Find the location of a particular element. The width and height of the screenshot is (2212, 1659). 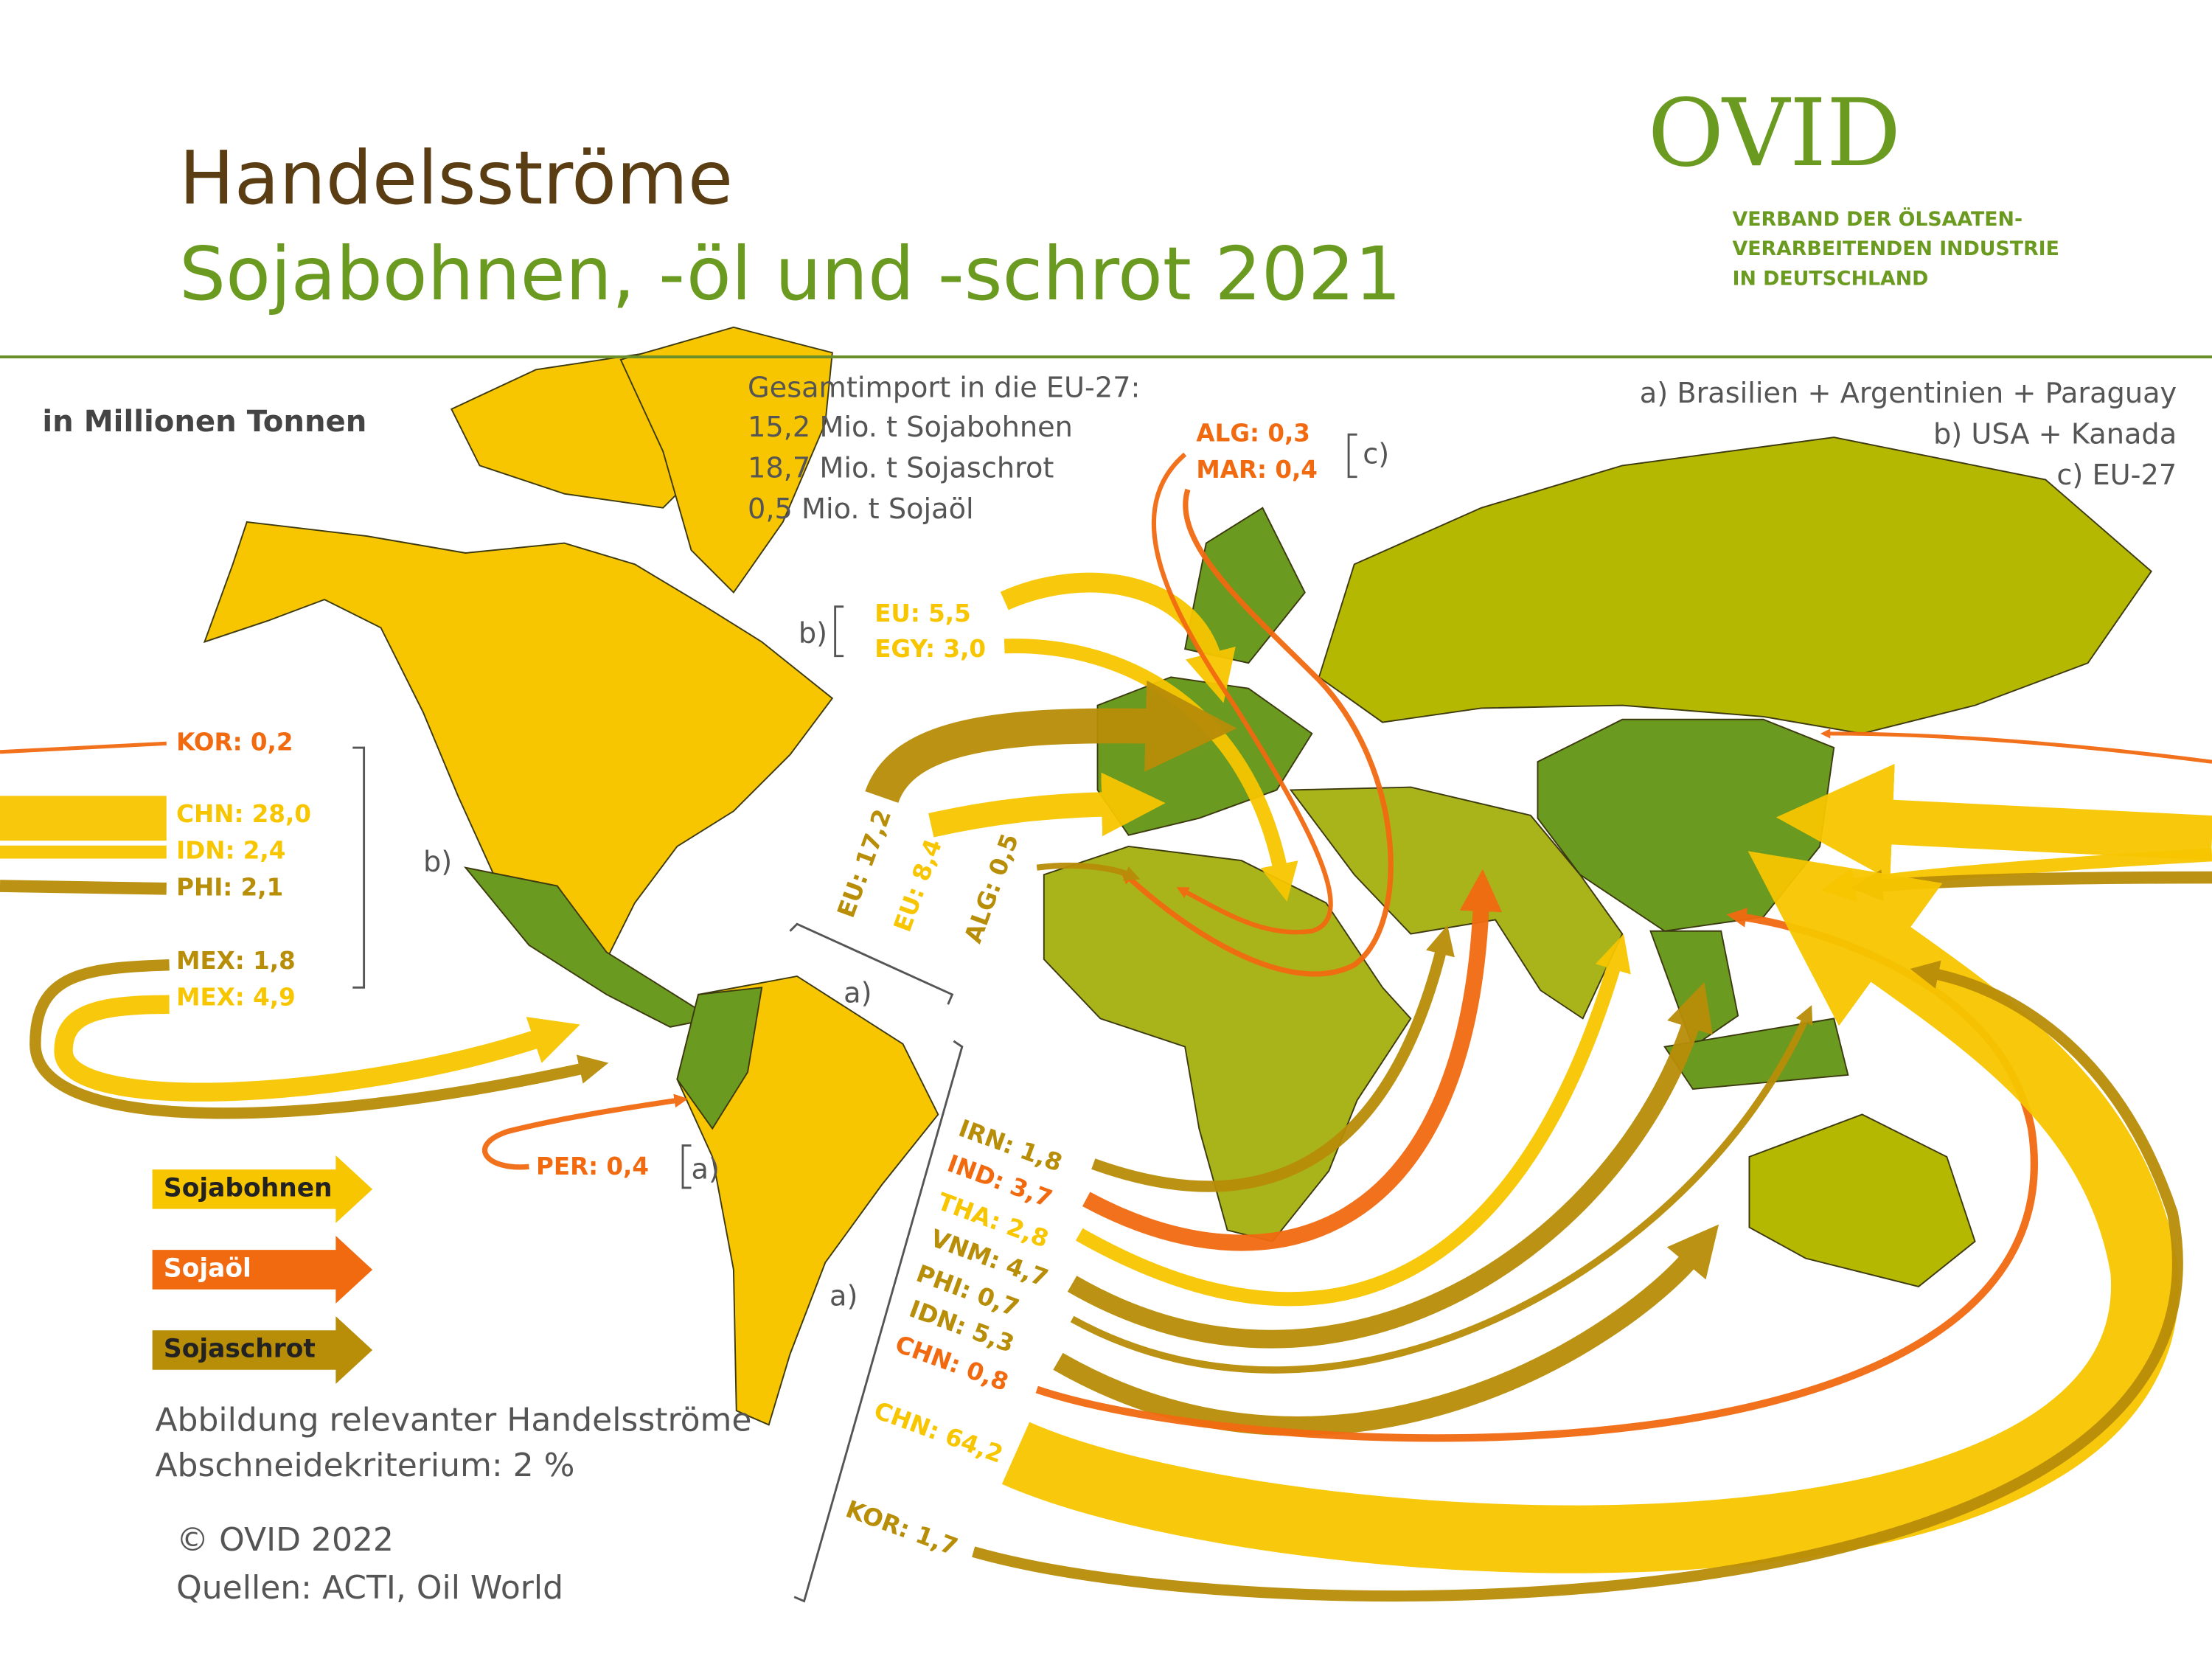

title-line-1: Handelsströme is located at coordinates (456, 178).